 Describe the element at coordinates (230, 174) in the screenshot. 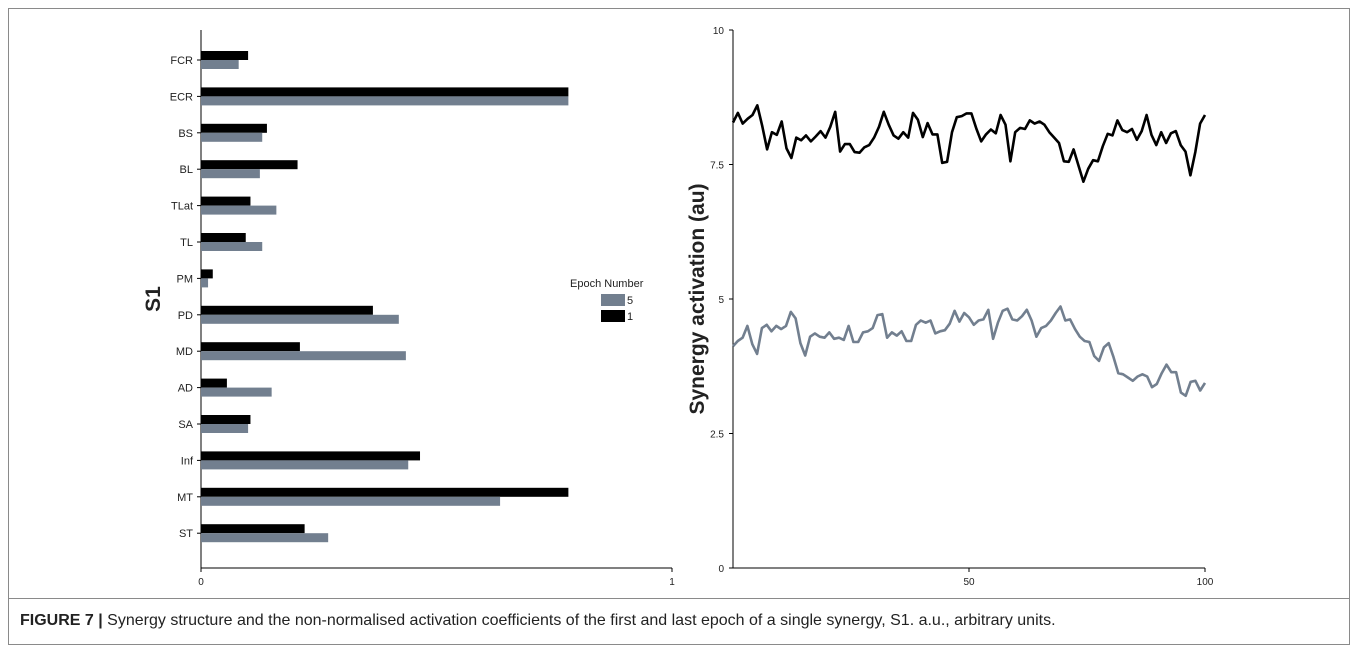

I see `bar-epoch5-bl` at that location.